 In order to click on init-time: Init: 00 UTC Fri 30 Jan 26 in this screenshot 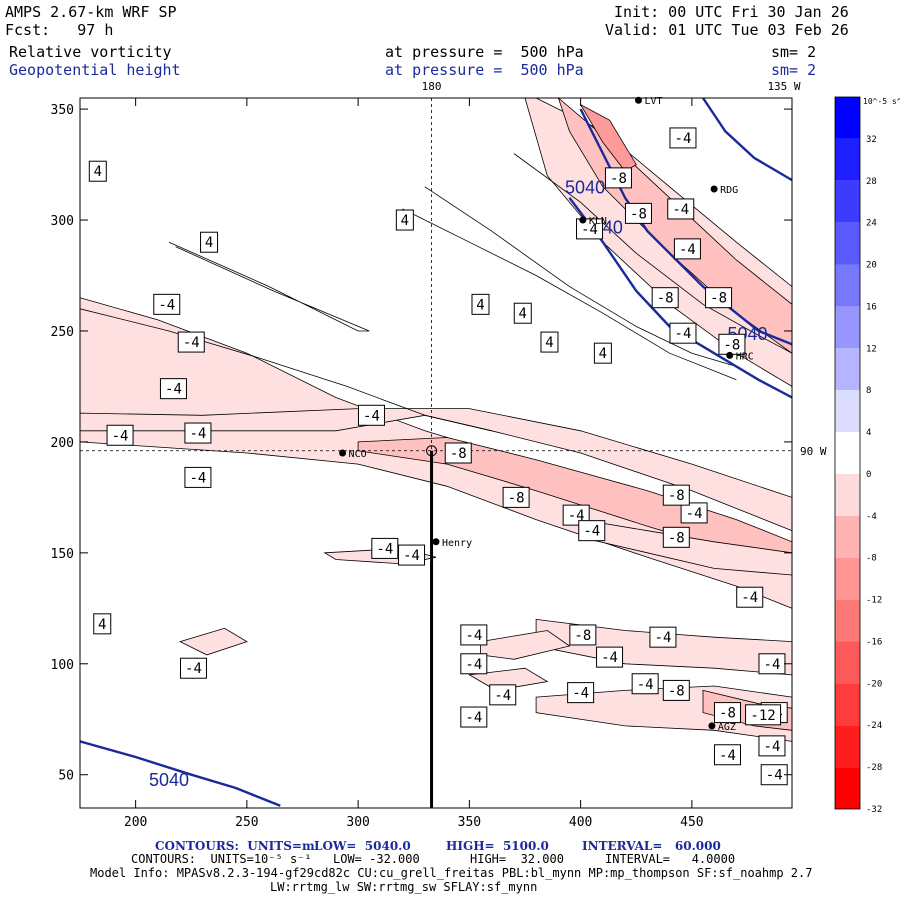, I will do `click(731, 12)`.